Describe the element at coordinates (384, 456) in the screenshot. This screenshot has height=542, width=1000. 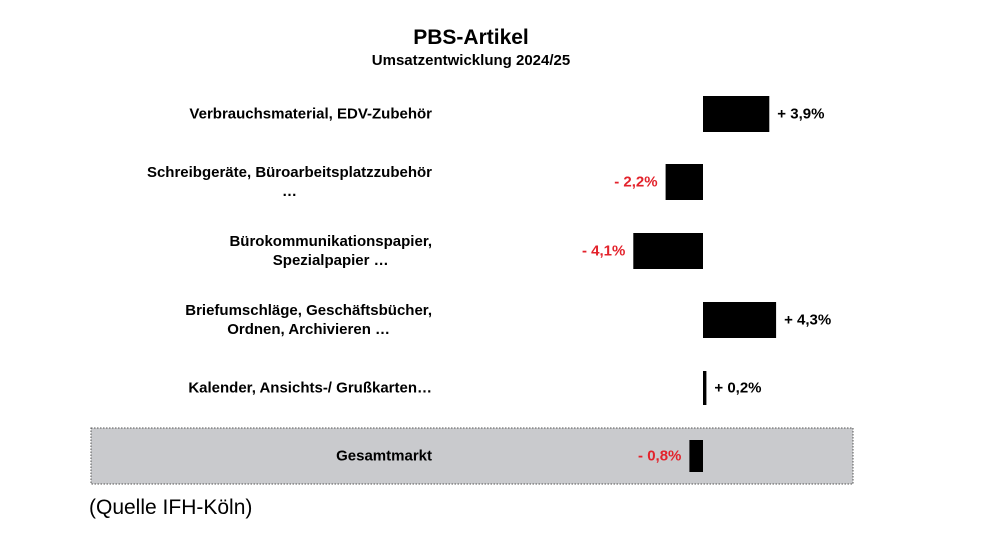
I see `category-label: Gesamtmarkt` at that location.